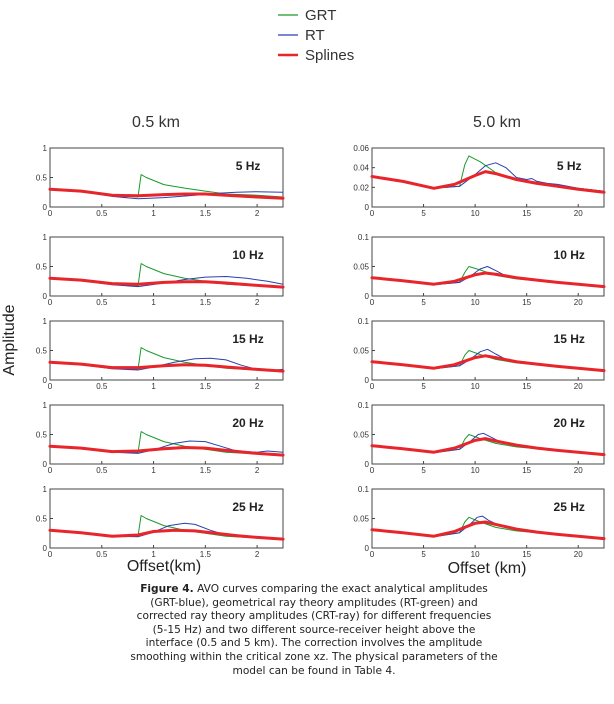  Describe the element at coordinates (156, 122) in the screenshot. I see `column-title-left: 0.5 km` at that location.